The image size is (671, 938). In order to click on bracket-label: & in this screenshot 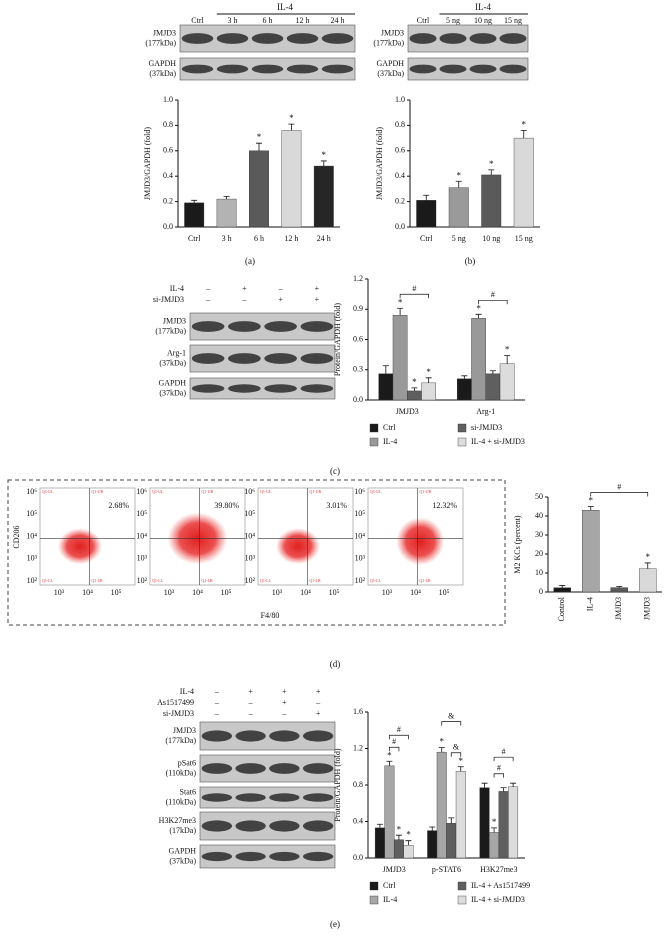, I will do `click(451, 715)`.